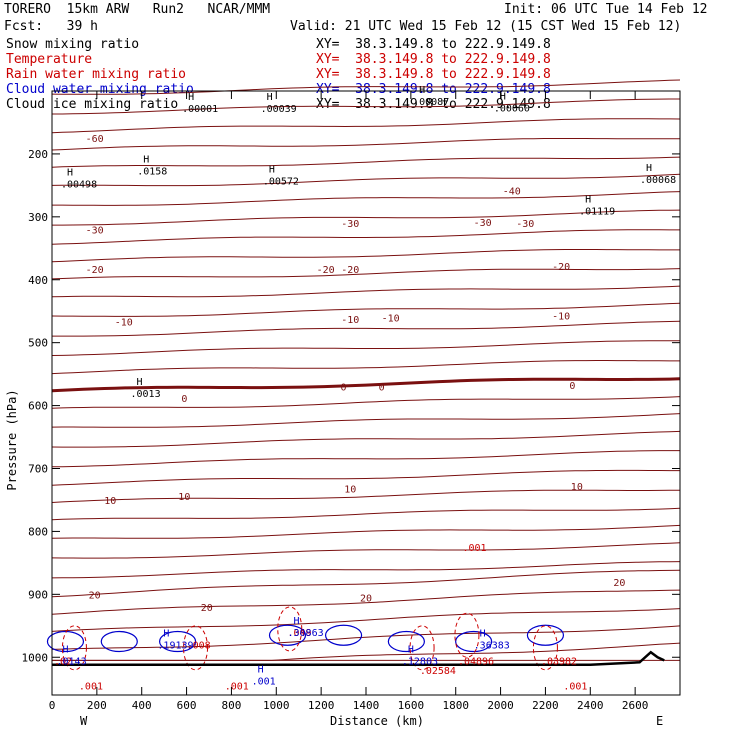 This screenshot has height=740, width=740. Describe the element at coordinates (49, 59) in the screenshot. I see `legend-temperature: Temperature` at that location.